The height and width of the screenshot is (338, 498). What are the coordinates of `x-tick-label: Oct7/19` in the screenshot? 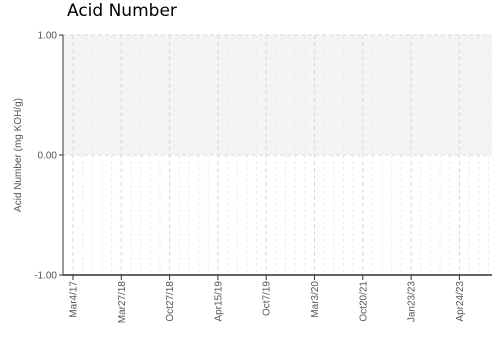 It's located at (267, 298).